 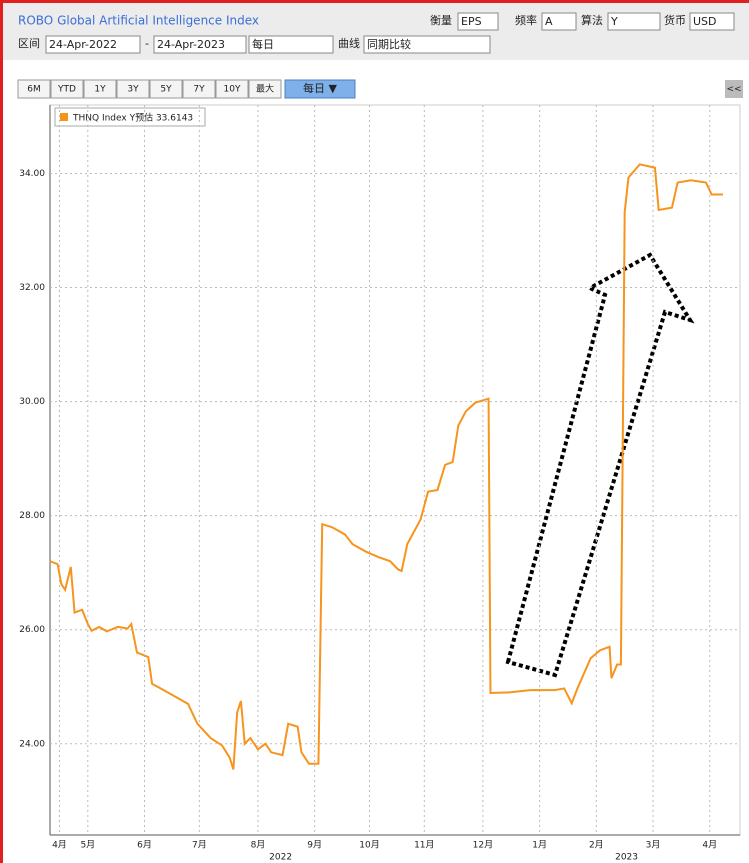 I want to click on range-button-text: YTD, so click(x=66, y=90).